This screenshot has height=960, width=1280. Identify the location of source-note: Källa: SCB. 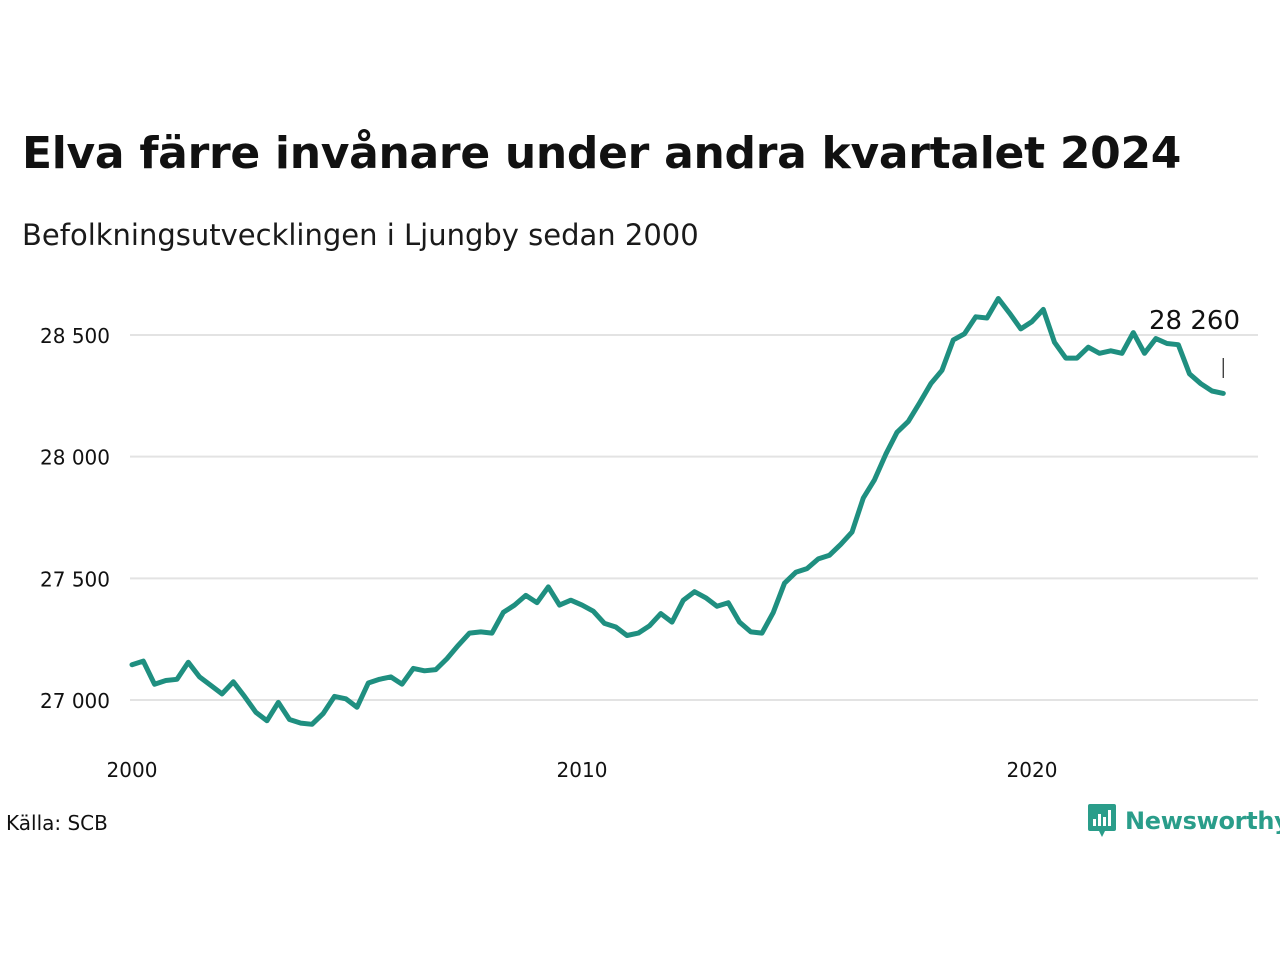
(57, 823).